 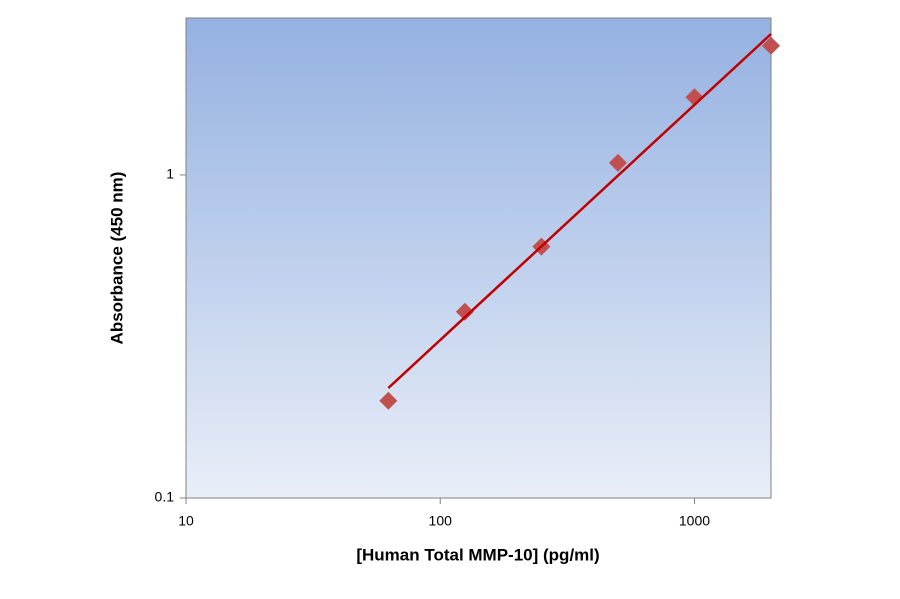 What do you see at coordinates (441, 521) in the screenshot?
I see `x-tick-label: 100` at bounding box center [441, 521].